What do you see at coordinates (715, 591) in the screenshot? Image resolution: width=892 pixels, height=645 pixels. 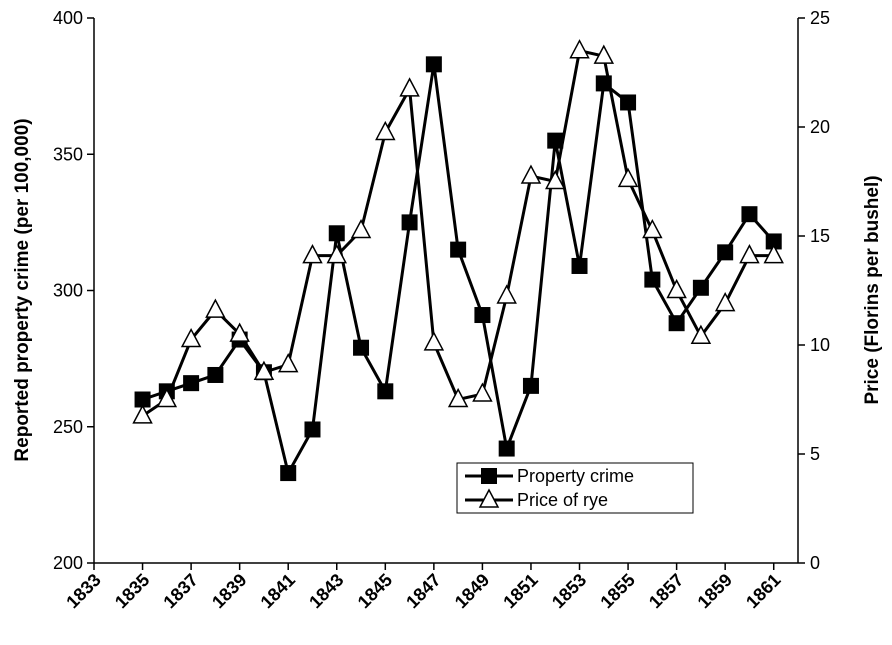 I see `x-tick-label: 1859` at bounding box center [715, 591].